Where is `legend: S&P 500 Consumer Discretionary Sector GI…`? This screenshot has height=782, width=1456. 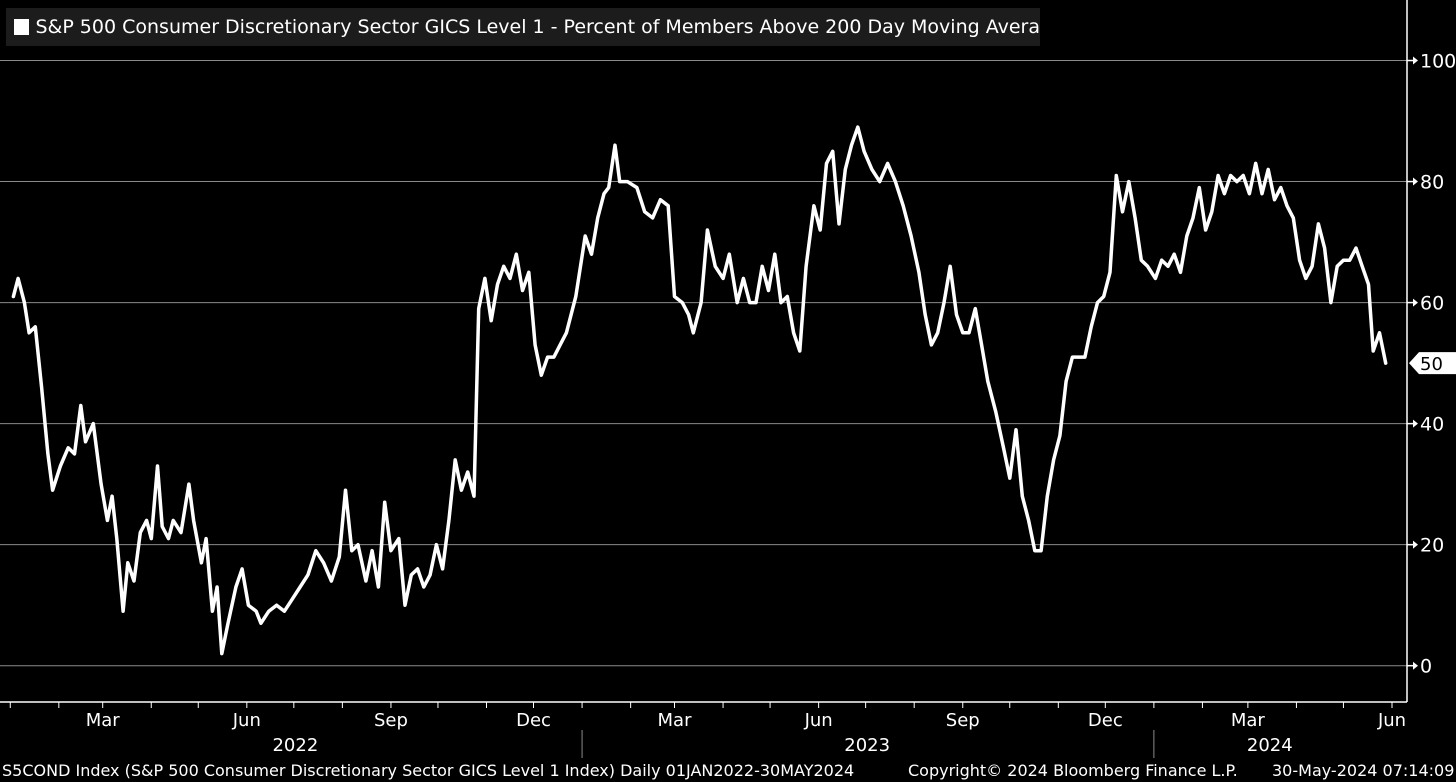
legend: S&P 500 Consumer Discretionary Sector GI… is located at coordinates (523, 27).